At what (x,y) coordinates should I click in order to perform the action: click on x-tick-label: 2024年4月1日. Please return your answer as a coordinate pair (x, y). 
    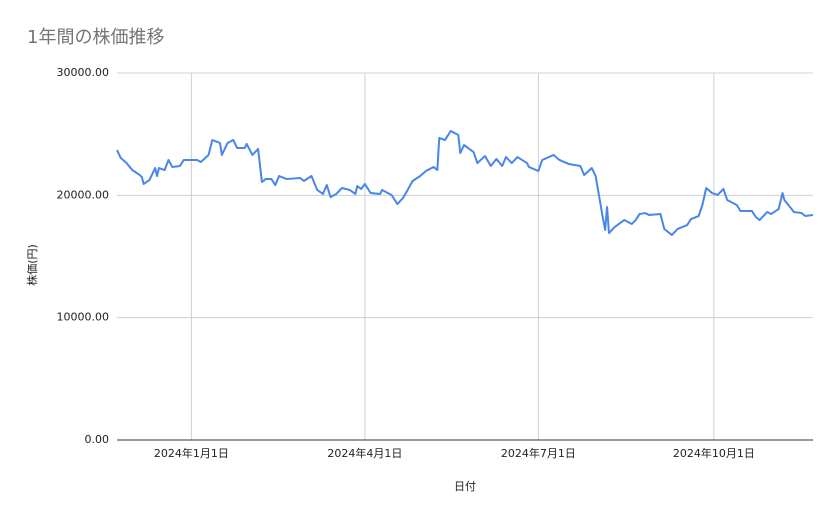
    Looking at the image, I should click on (364, 453).